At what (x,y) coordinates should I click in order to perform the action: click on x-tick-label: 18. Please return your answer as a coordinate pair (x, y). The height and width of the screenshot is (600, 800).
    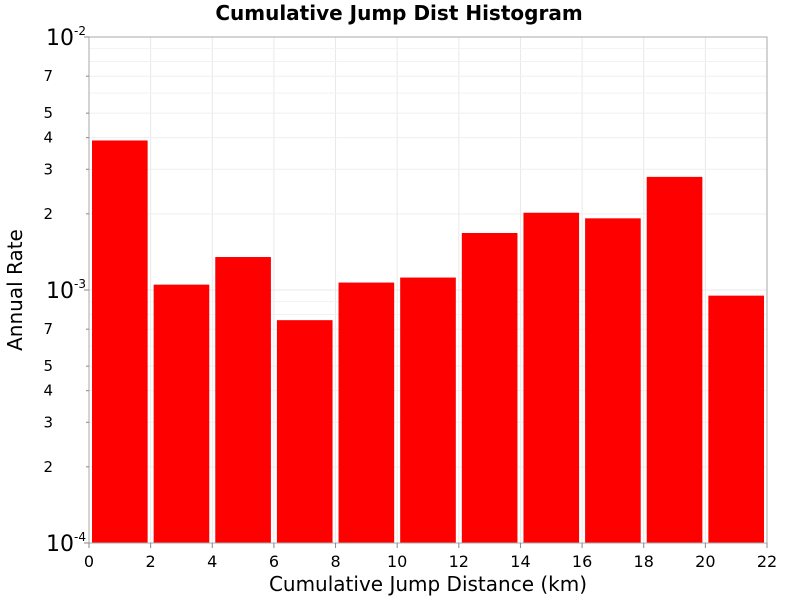
    Looking at the image, I should click on (644, 561).